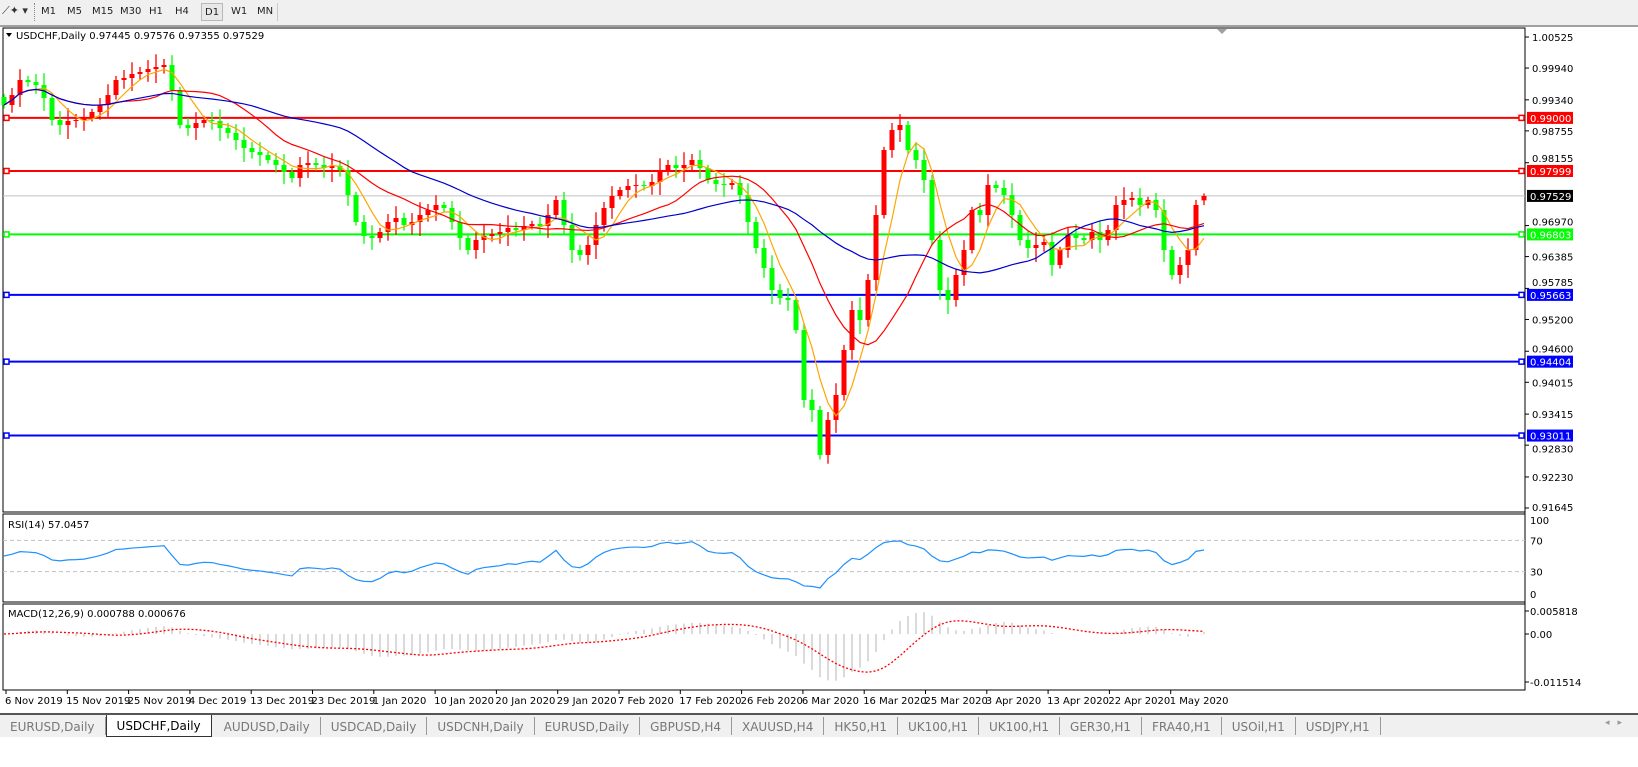 This screenshot has width=1638, height=767. Describe the element at coordinates (778, 726) in the screenshot. I see `tab-xauusd-h4: XAUUSD,H4` at that location.